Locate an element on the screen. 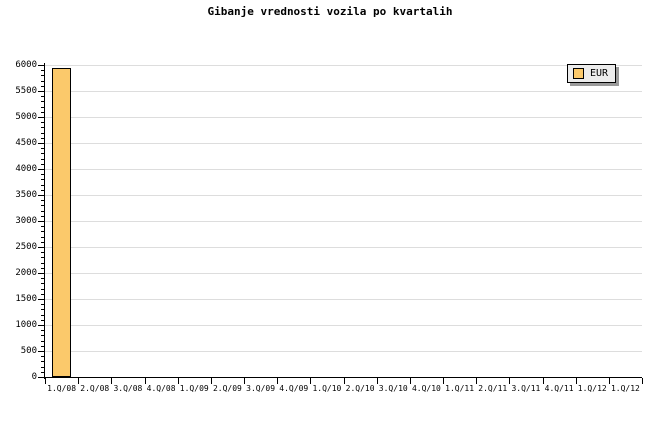 The height and width of the screenshot is (440, 660). x-axis-tick-label: 3.Q/08 is located at coordinates (128, 388).